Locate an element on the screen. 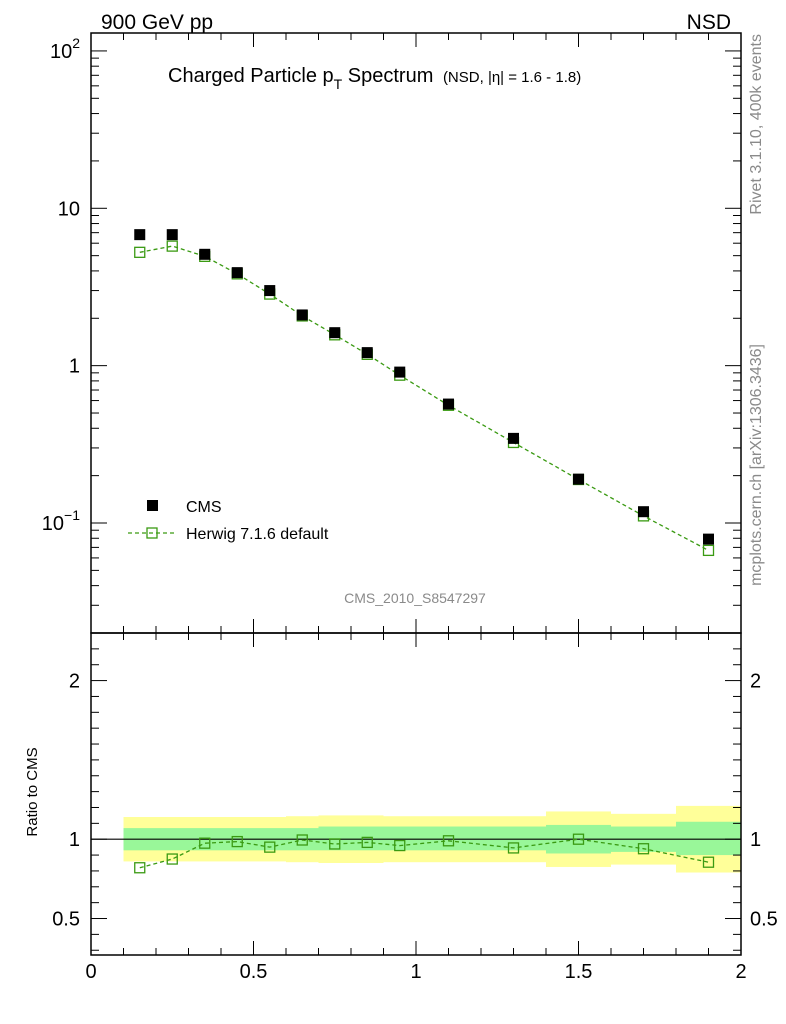 The width and height of the screenshot is (786, 1024). title-main-a: Charged Particle p is located at coordinates (251, 76).